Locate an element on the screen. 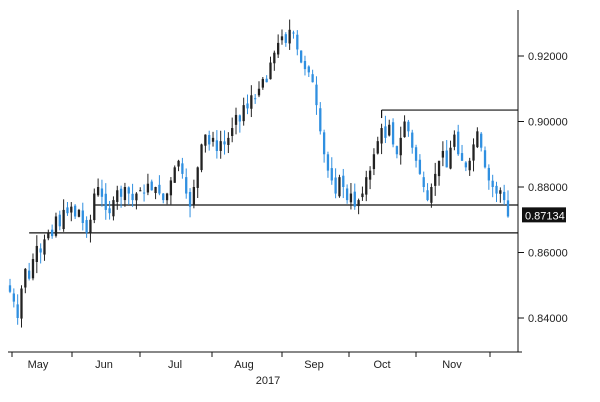  x-axis-year-label: 2017 is located at coordinates (268, 381).